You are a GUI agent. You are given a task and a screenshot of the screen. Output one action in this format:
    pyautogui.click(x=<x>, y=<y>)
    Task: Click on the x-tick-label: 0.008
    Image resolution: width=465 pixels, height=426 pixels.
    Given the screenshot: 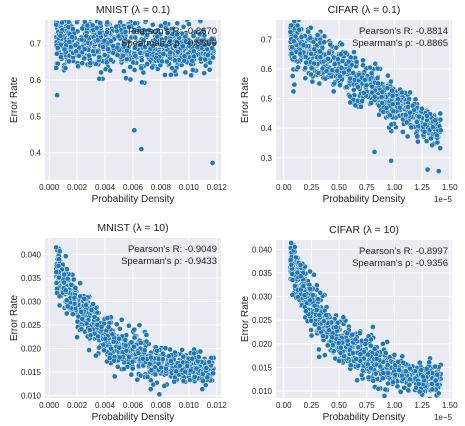 What is the action you would take?
    pyautogui.click(x=161, y=405)
    